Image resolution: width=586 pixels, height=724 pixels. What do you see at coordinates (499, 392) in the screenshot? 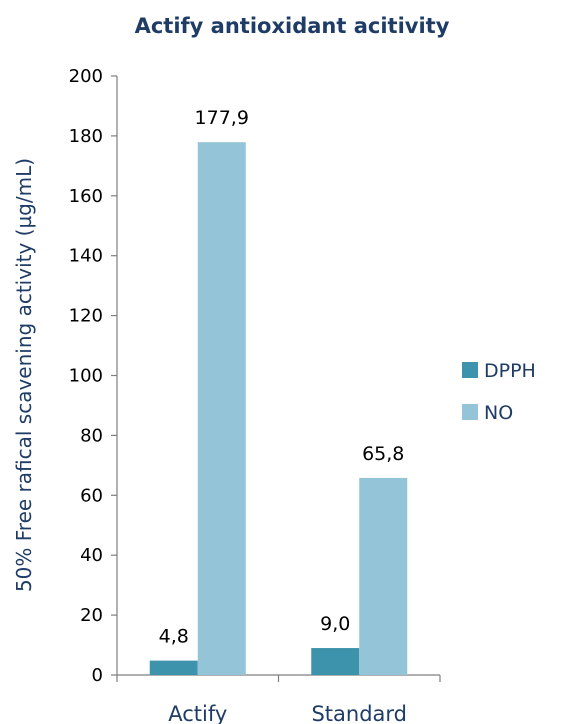
I see `legend: DPPH NO` at bounding box center [499, 392].